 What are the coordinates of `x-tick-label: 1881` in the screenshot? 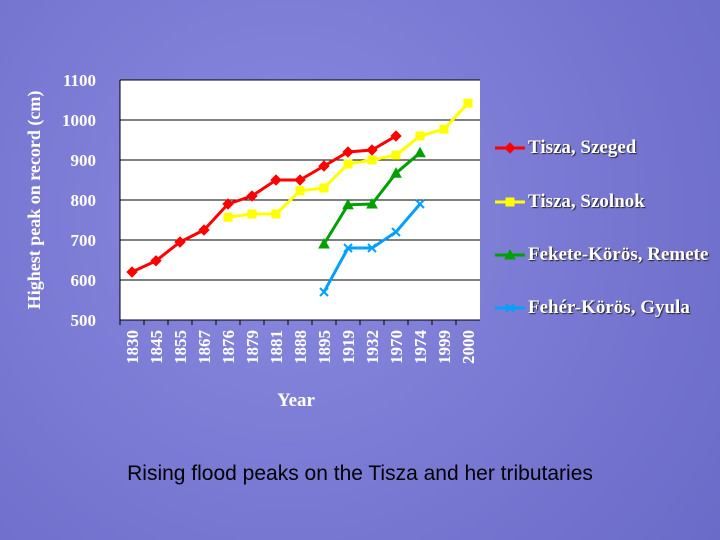 It's located at (276, 347).